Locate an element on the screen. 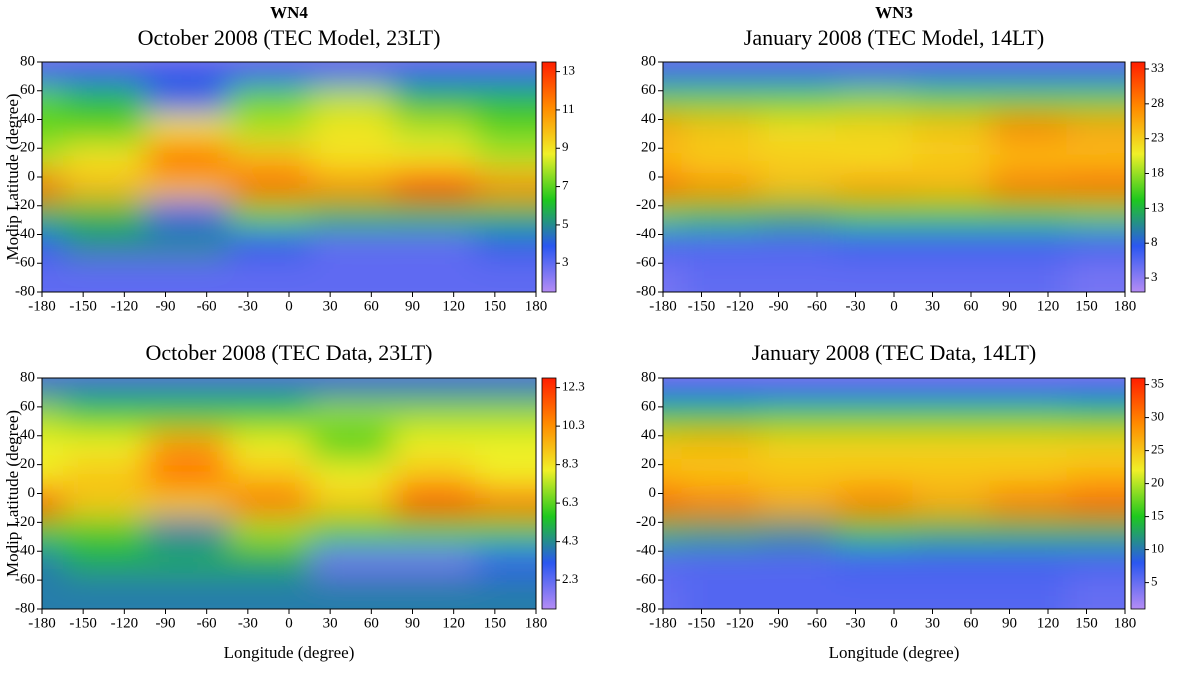 The width and height of the screenshot is (1183, 677). colorbar-tick-label: 7 is located at coordinates (565, 185).